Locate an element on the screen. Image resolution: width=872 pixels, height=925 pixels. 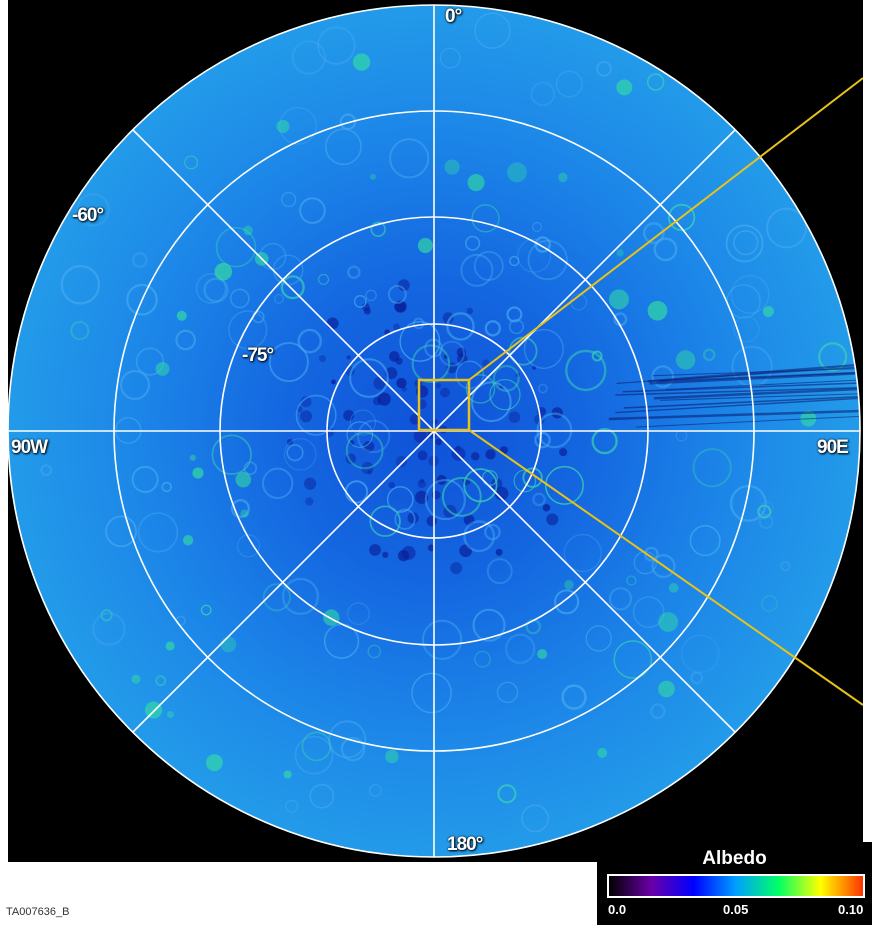
inset-box is located at coordinates (444, 405).